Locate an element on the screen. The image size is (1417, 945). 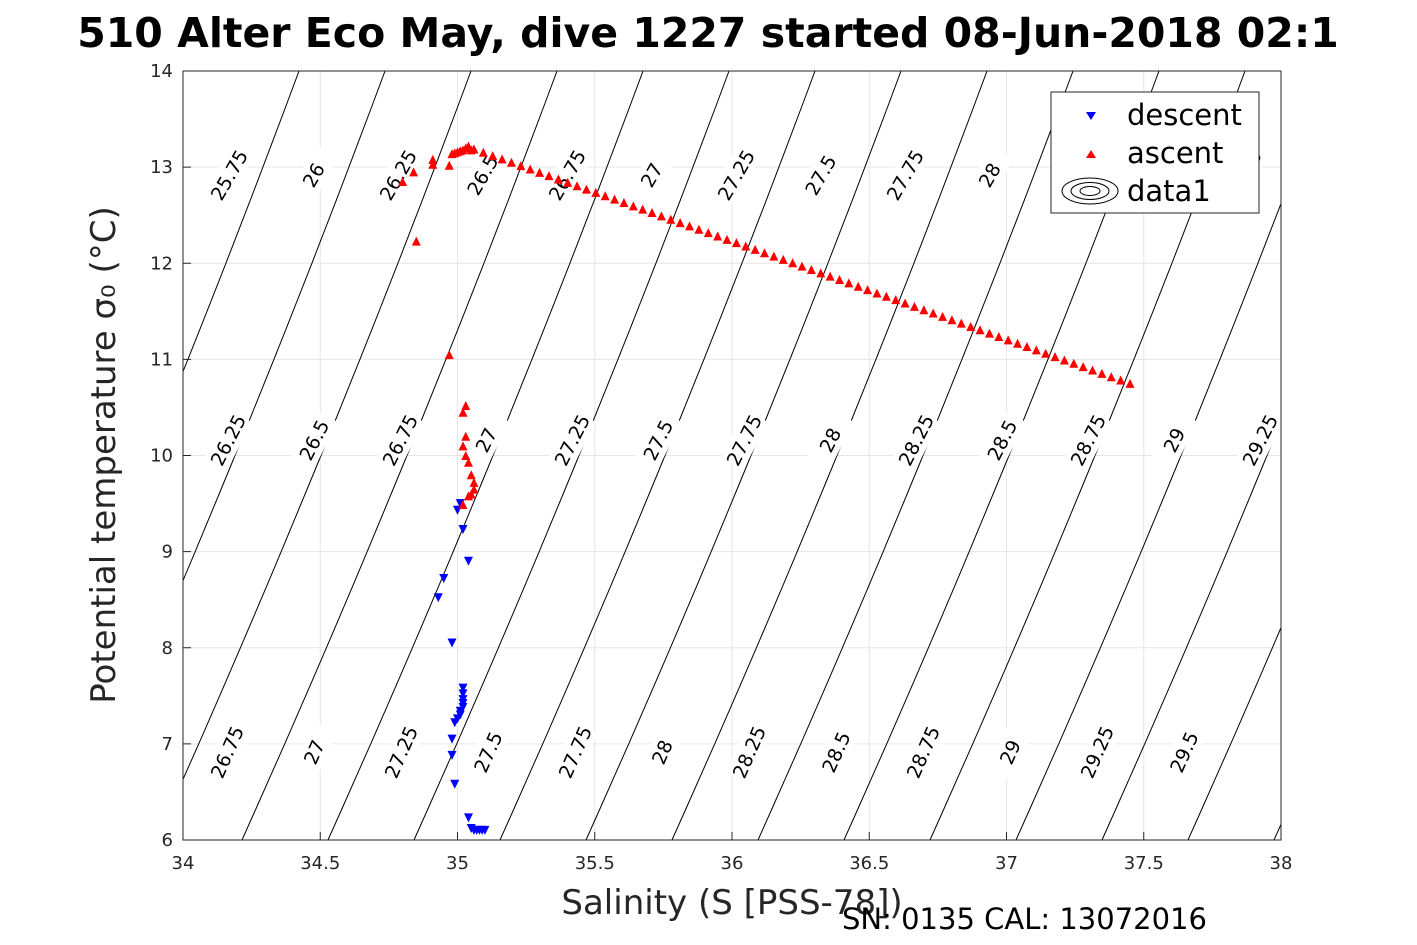
legend-data1-label: data1 is located at coordinates (1169, 191).